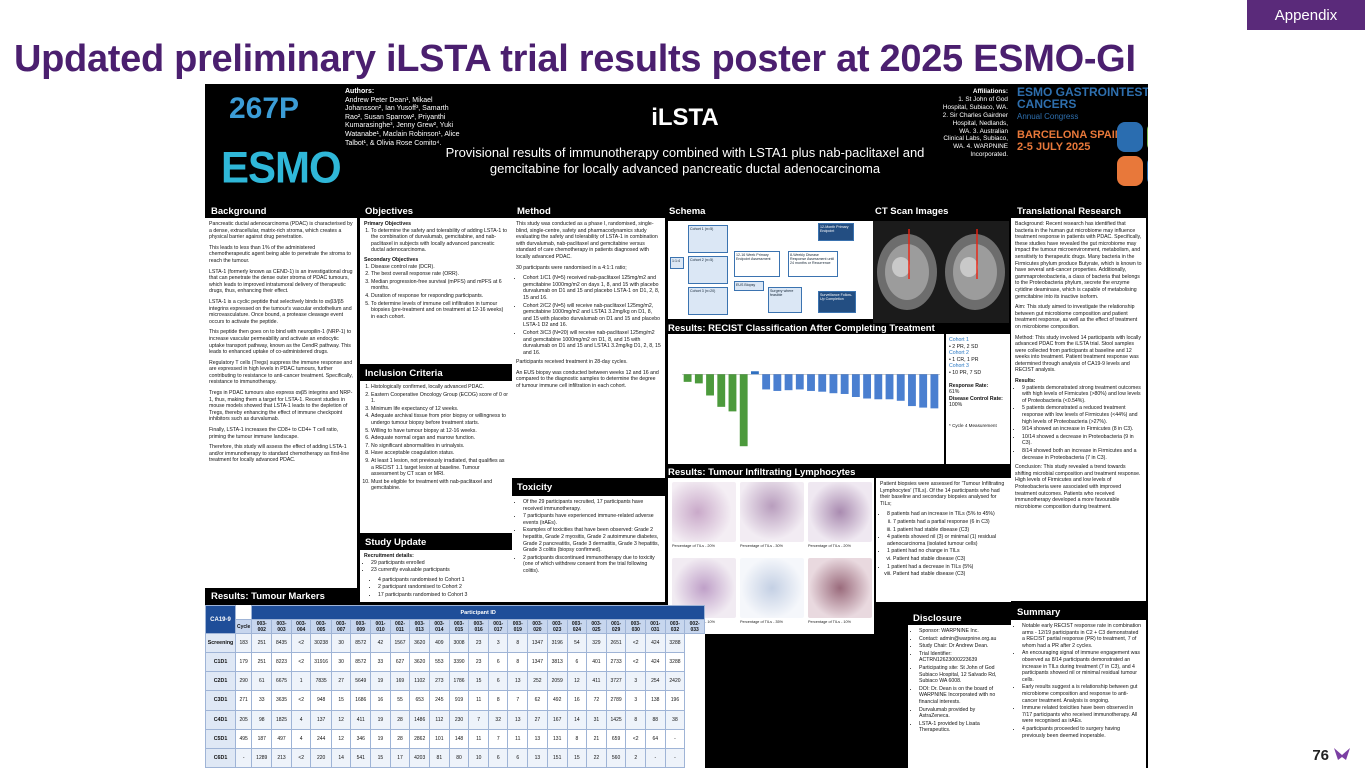 Image resolution: width=1365 pixels, height=768 pixels. I want to click on table-cell: 245, so click(439, 700).